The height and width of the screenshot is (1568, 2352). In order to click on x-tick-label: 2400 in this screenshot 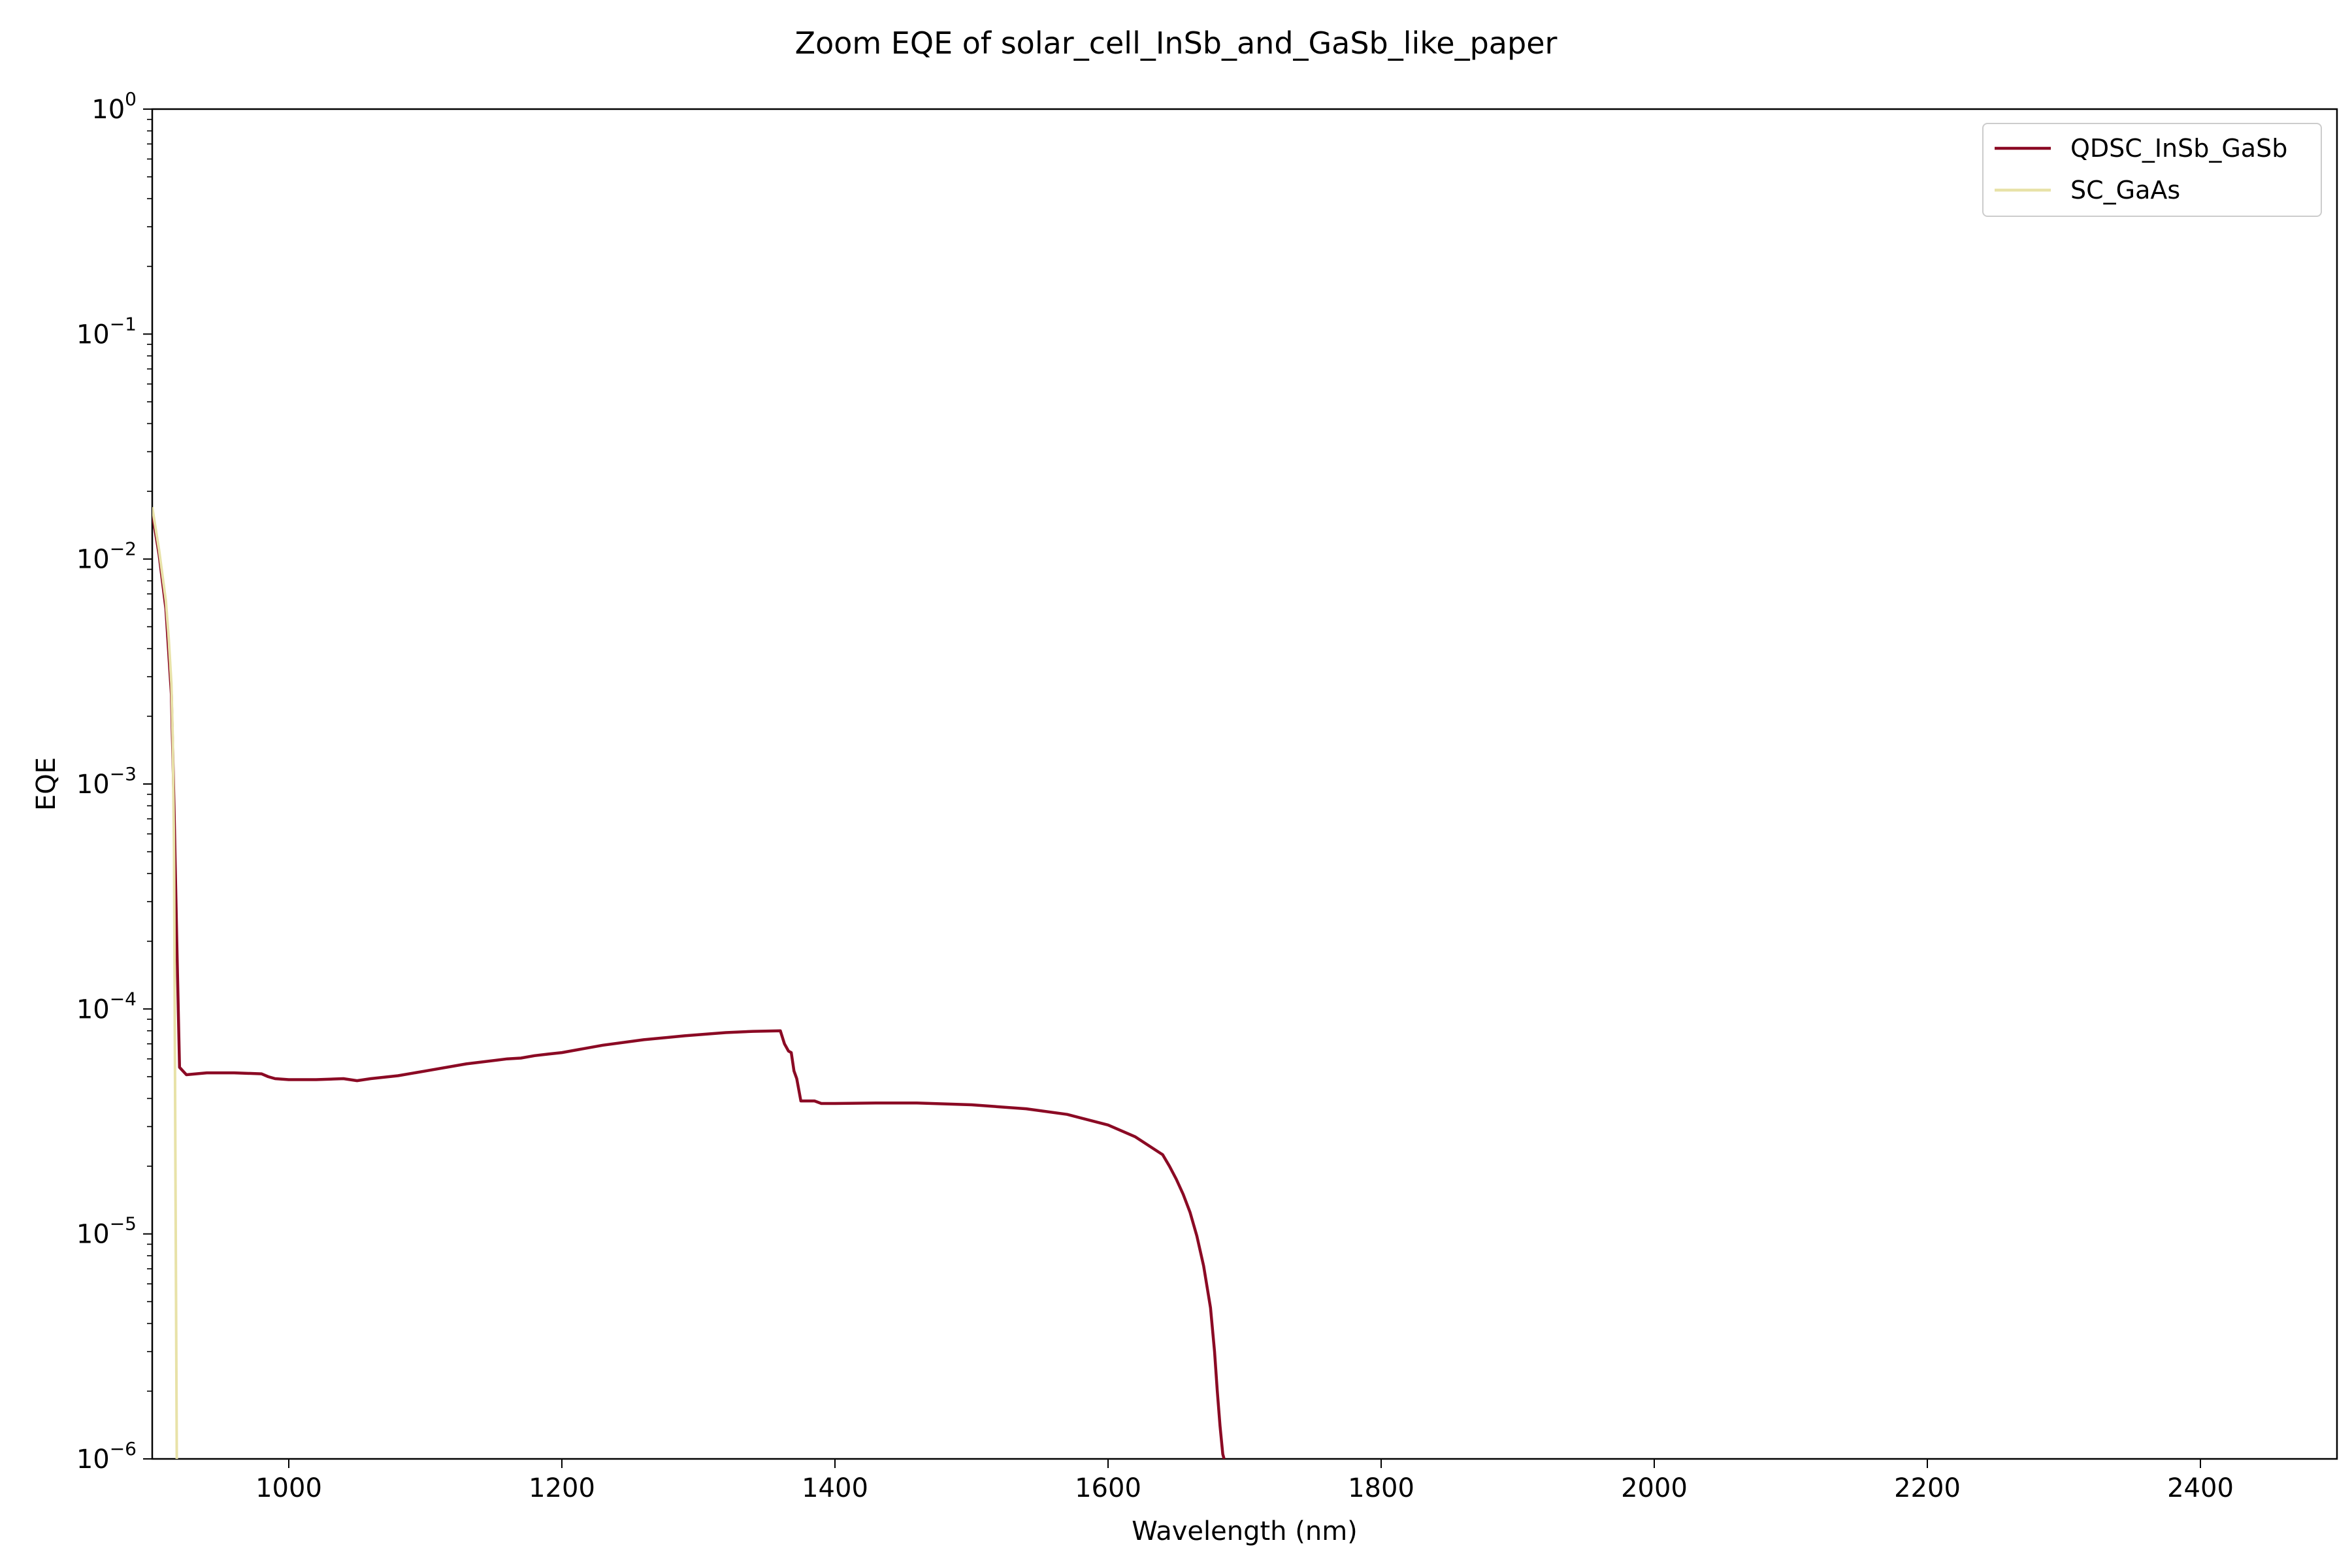, I will do `click(2200, 1488)`.